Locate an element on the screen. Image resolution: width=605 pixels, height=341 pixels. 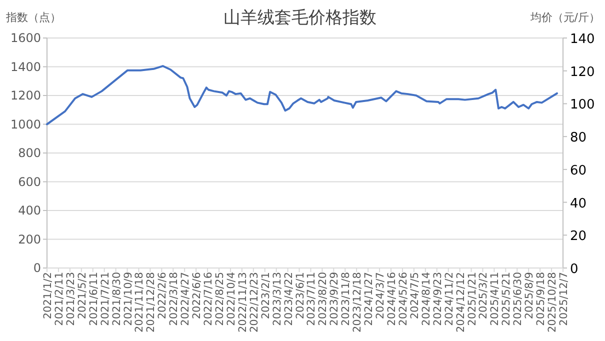
x-tick-label: 2021/6/11 is located at coordinates (94, 299).